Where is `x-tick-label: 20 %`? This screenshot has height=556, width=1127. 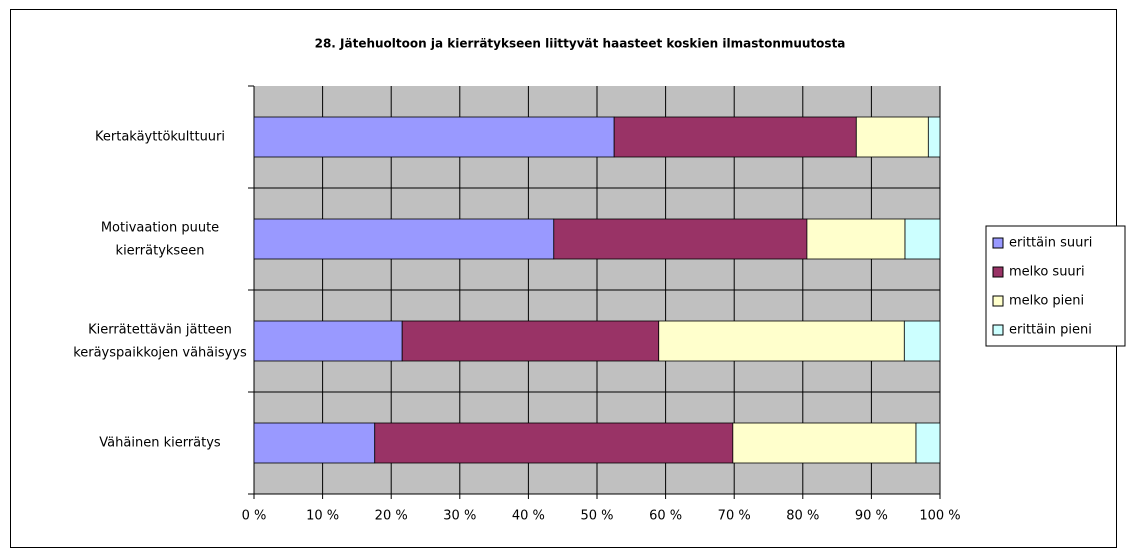
x-tick-label: 20 % is located at coordinates (391, 516).